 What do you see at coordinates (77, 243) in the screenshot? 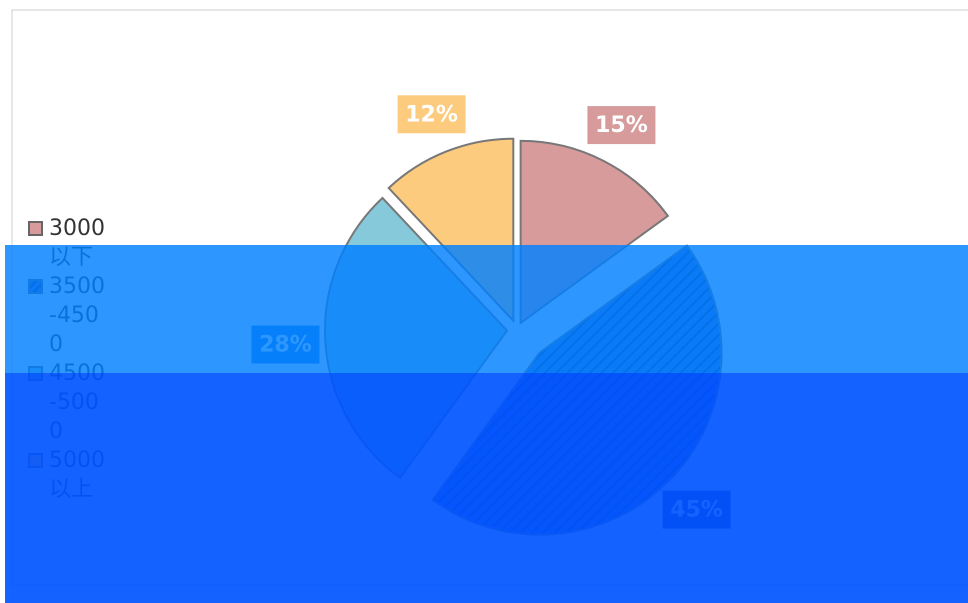
I see `legend-label: 3000以下` at bounding box center [77, 243].